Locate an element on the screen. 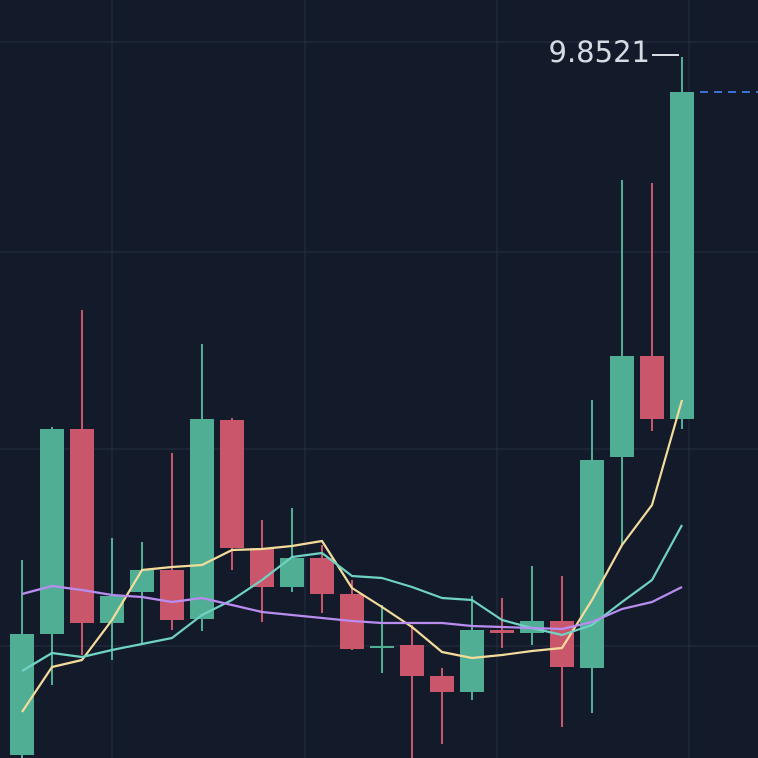 The image size is (758, 758). annotation: 9.8521 is located at coordinates (599, 52).